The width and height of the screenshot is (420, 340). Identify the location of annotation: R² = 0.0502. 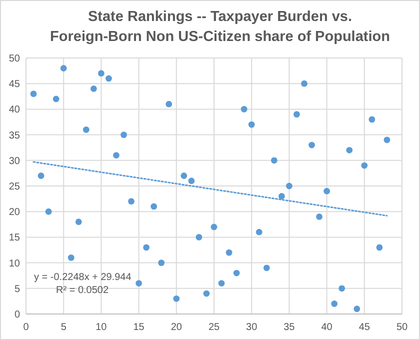
(82, 290).